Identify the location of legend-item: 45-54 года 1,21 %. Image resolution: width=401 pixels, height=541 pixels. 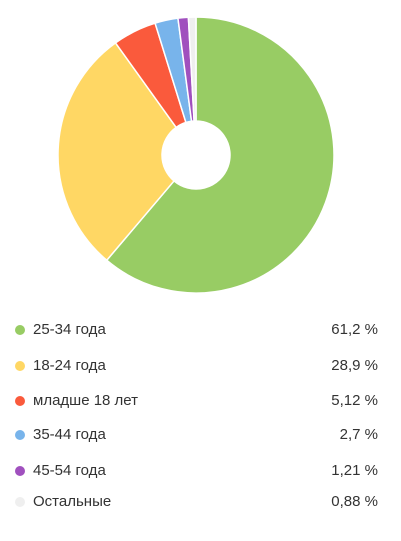
(200, 471).